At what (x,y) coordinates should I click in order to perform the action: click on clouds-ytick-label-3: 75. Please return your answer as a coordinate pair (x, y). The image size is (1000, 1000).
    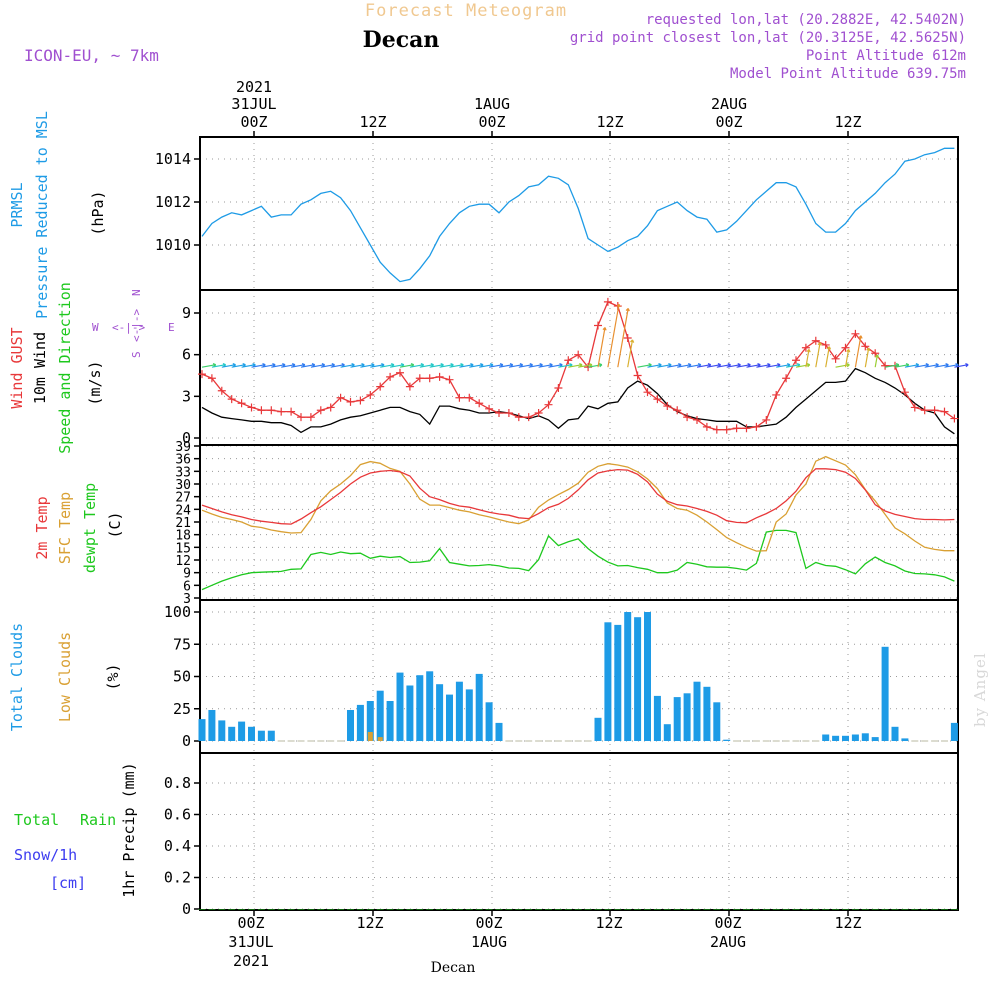
    Looking at the image, I should click on (182, 644).